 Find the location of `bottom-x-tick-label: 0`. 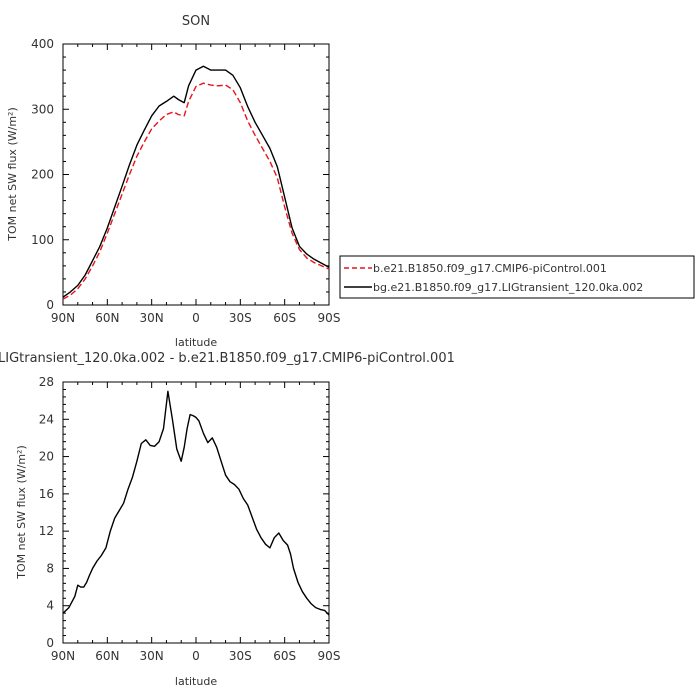

bottom-x-tick-label: 0 is located at coordinates (196, 656).